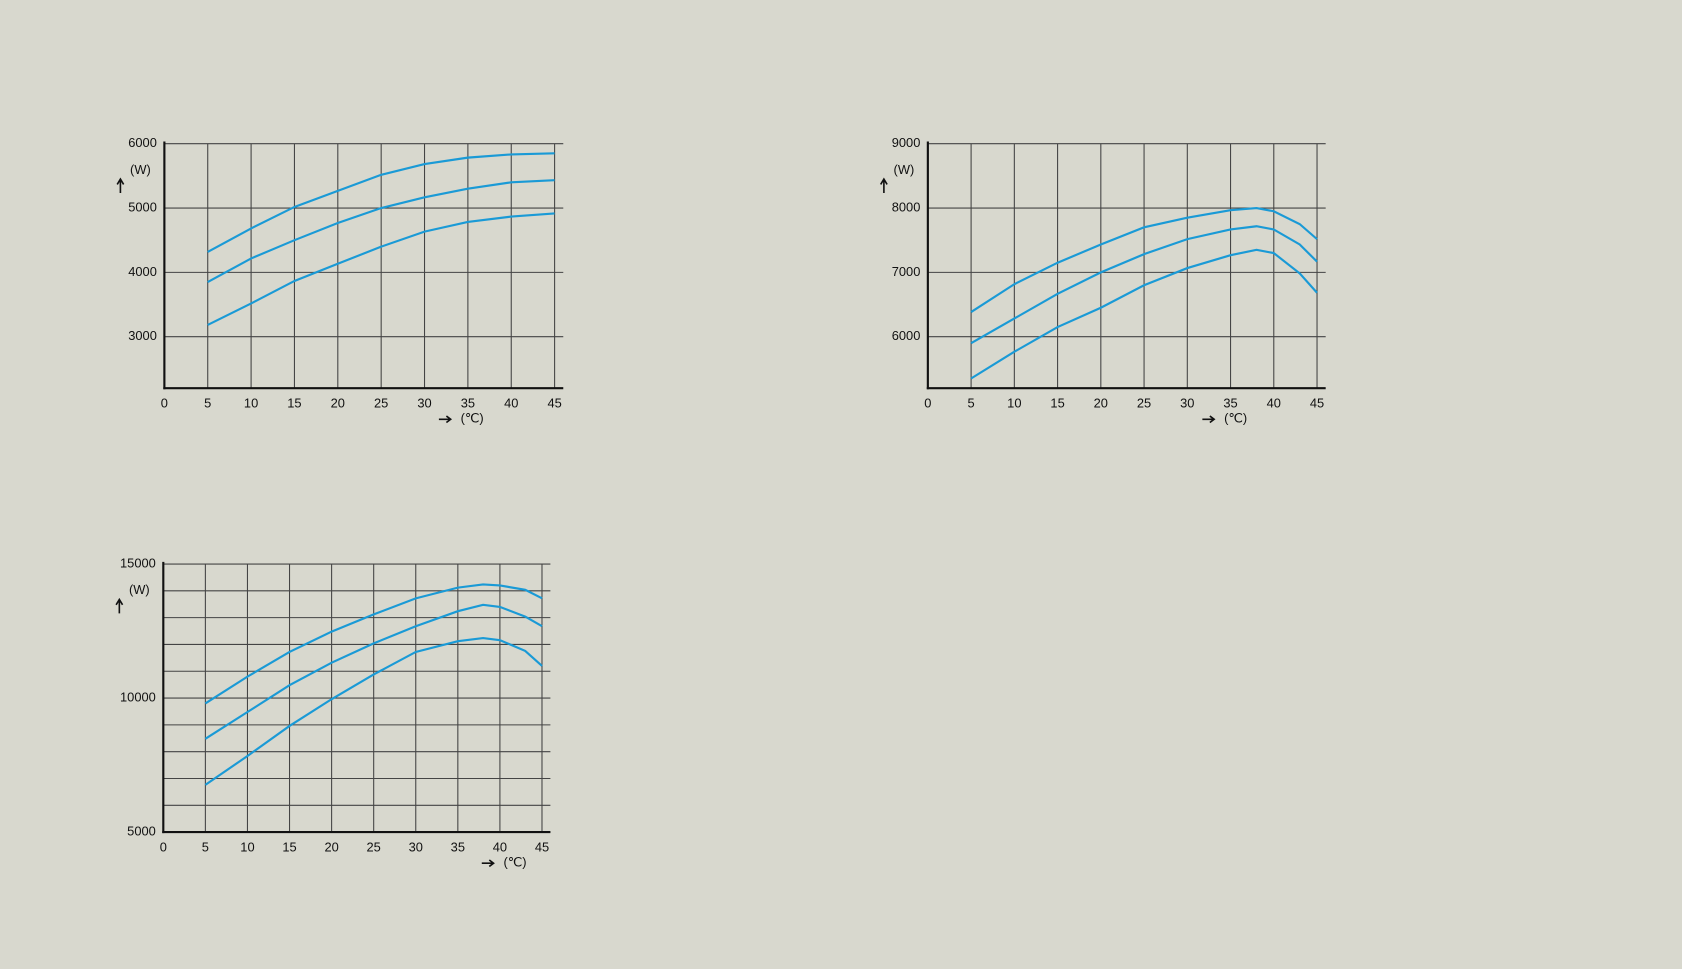 This screenshot has width=1682, height=969. Describe the element at coordinates (906, 142) in the screenshot. I see `y-tick-label: 9000` at that location.